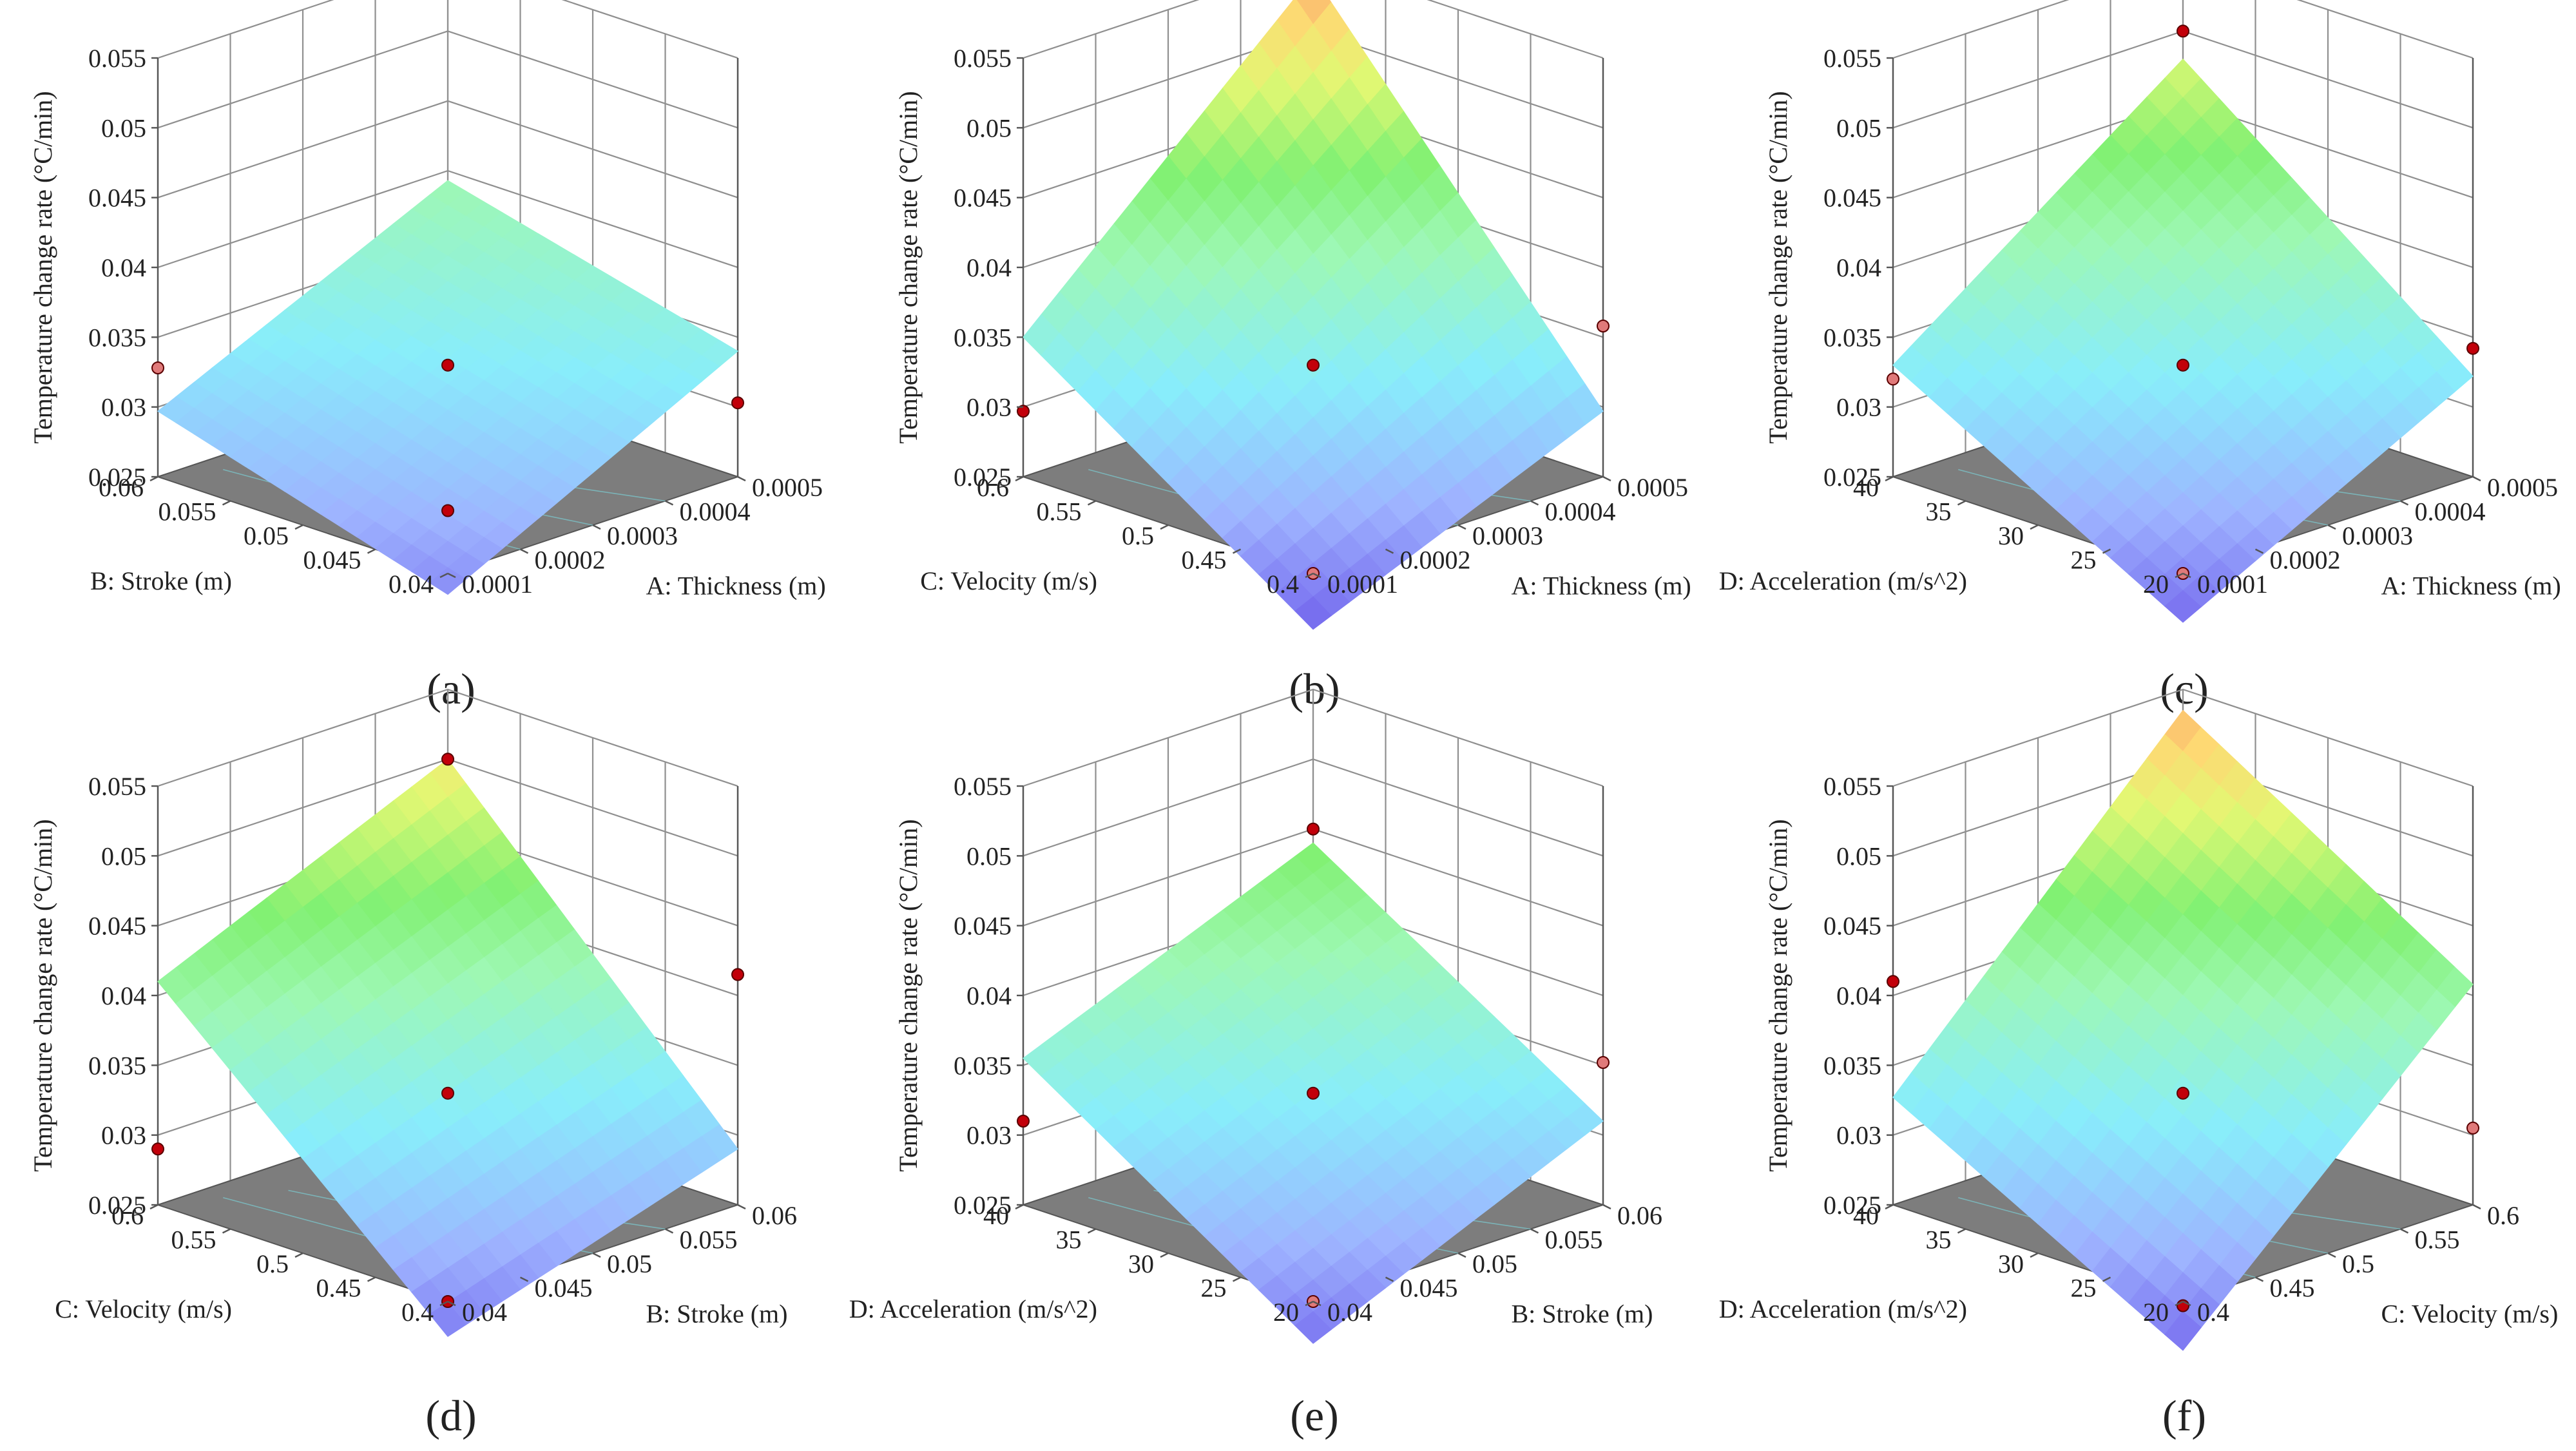  What do you see at coordinates (412, 584) in the screenshot?
I see `left-axis-tick-label: 0.04` at bounding box center [412, 584].